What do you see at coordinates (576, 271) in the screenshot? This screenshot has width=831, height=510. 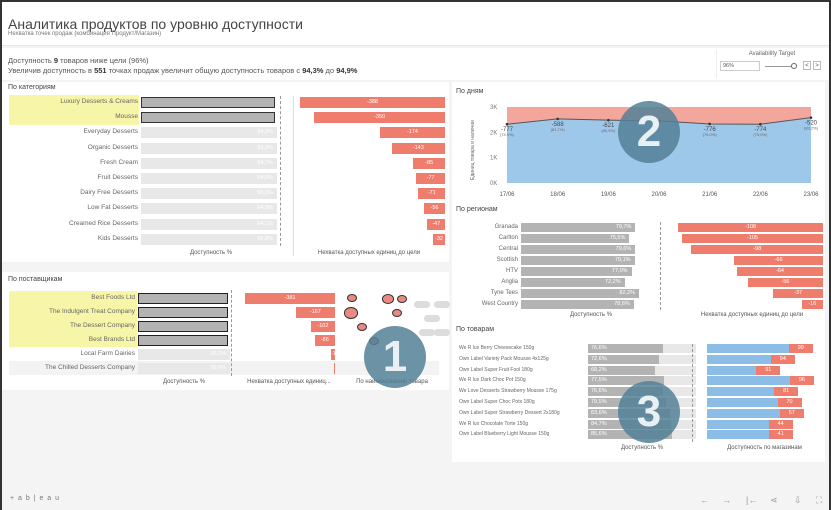 I see `availability-bar: 77,0%` at bounding box center [576, 271].